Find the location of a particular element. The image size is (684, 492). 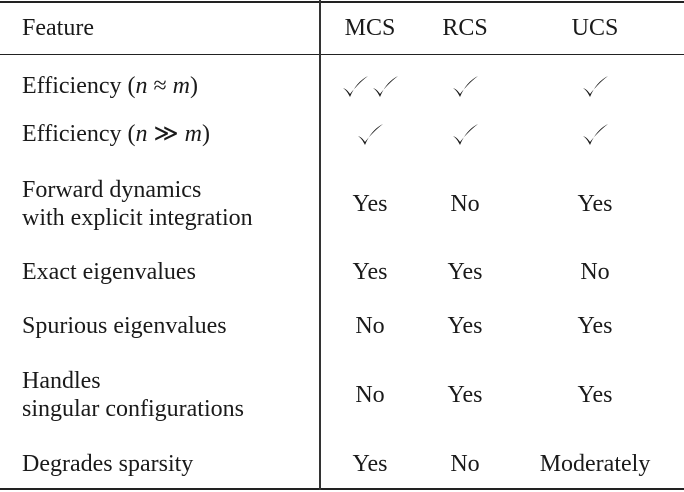

feature-line: with explicit integration is located at coordinates (137, 218).